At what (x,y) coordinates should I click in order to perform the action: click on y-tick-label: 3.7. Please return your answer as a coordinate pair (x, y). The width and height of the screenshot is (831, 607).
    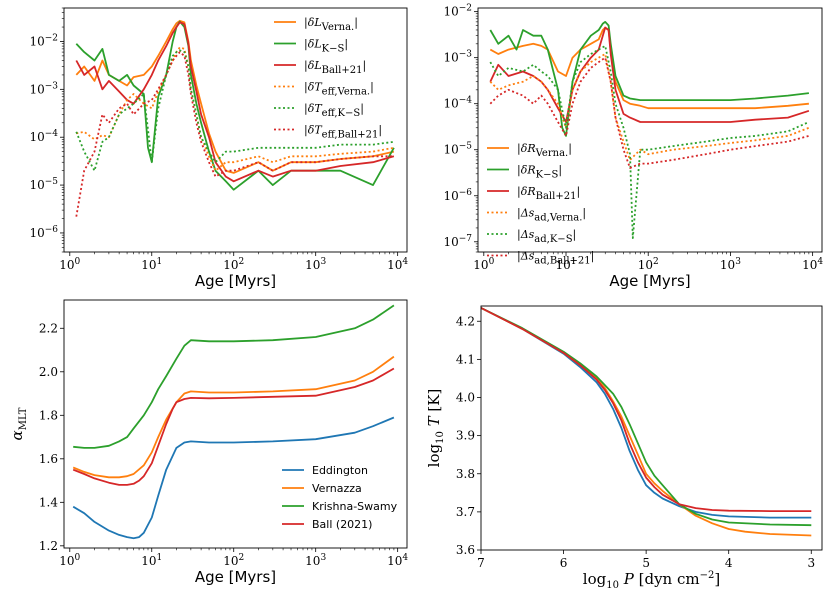
    Looking at the image, I should click on (465, 512).